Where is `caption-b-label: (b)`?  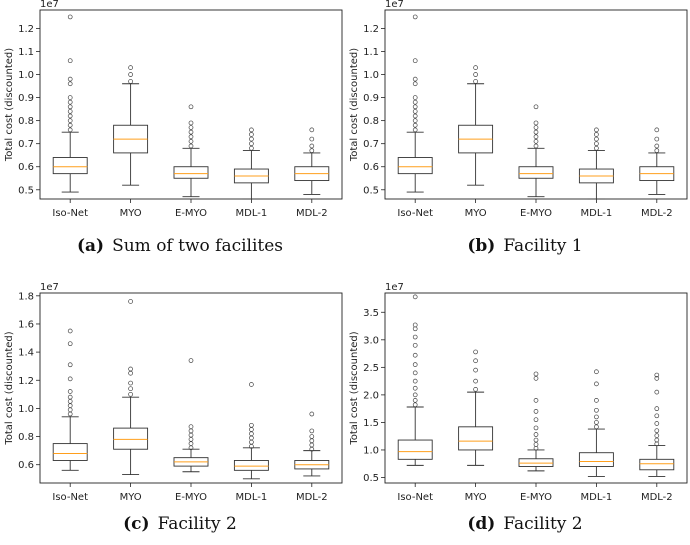
caption-b-label: (b) is located at coordinates (481, 246).